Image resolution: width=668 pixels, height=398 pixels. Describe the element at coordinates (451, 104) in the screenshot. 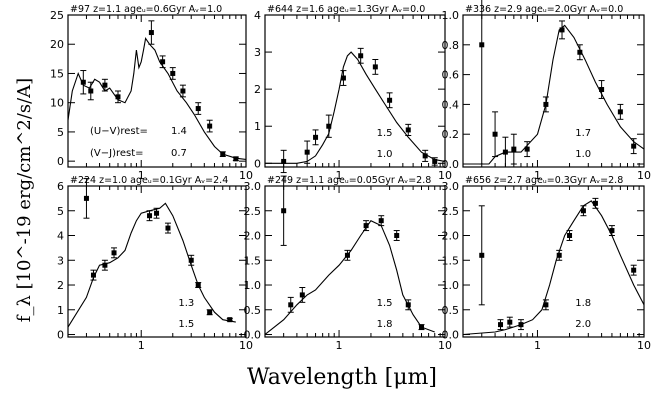

I see `y-tick-label: 0.4` at that location.